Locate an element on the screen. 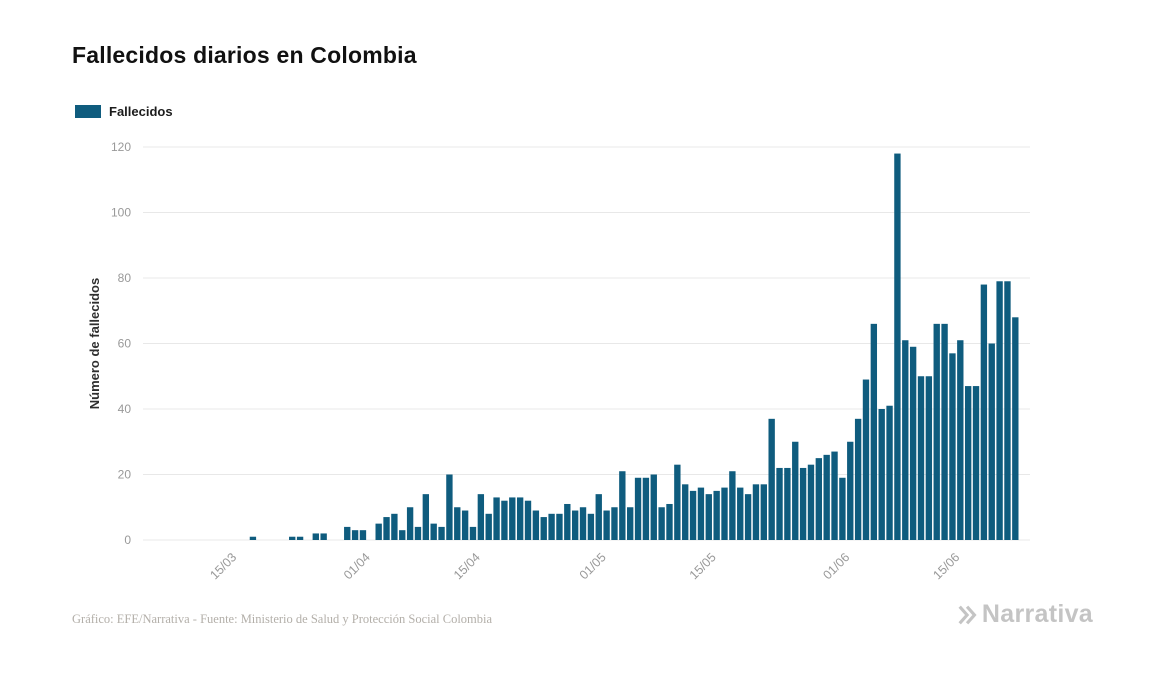 This screenshot has width=1157, height=674. y-tick-label: 0 is located at coordinates (127, 540).